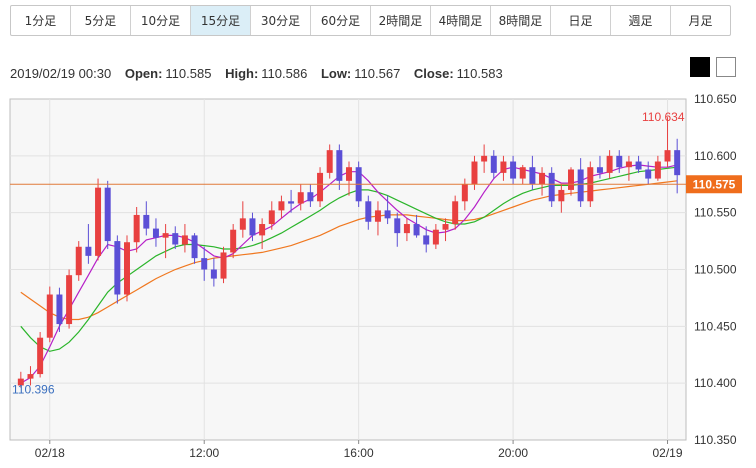  What do you see at coordinates (479, 73) in the screenshot?
I see `close-value: 110.583` at bounding box center [479, 73].